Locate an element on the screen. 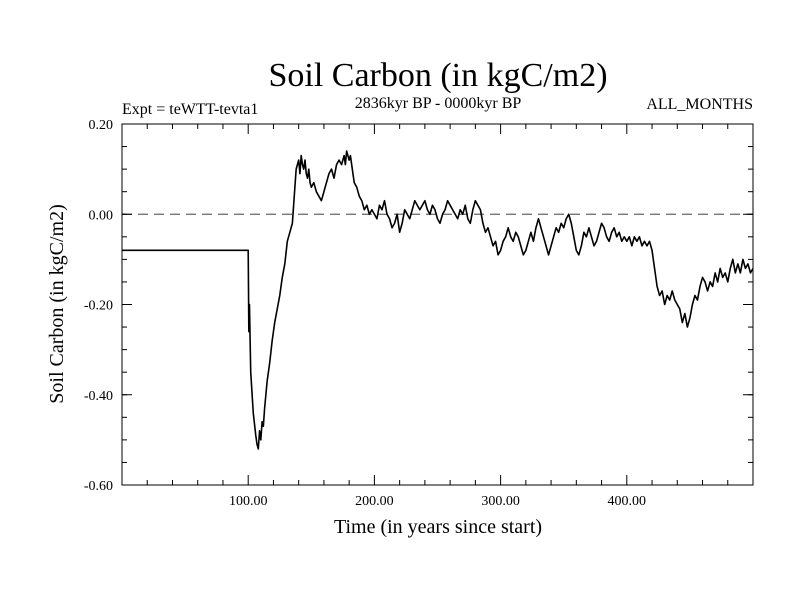 The image size is (800, 600). x-tick-label: 200.00 is located at coordinates (374, 501).